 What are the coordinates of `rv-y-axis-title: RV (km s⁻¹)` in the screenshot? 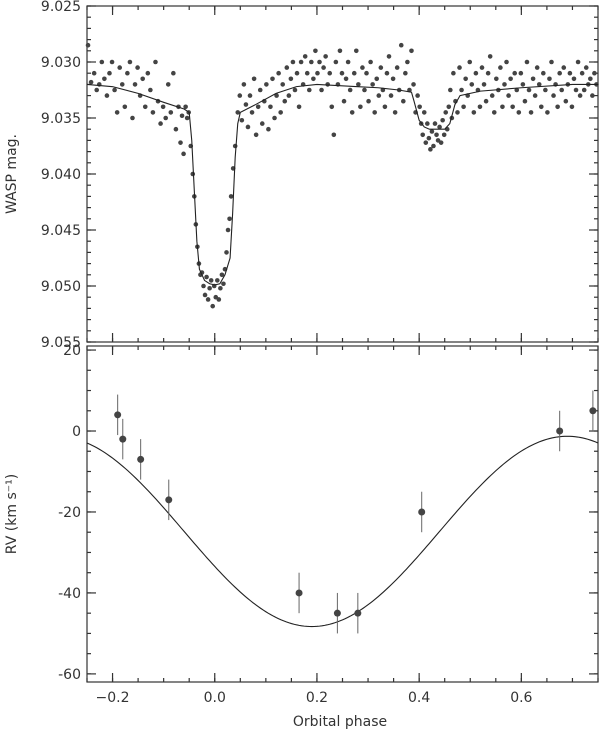 It's located at (12, 514).